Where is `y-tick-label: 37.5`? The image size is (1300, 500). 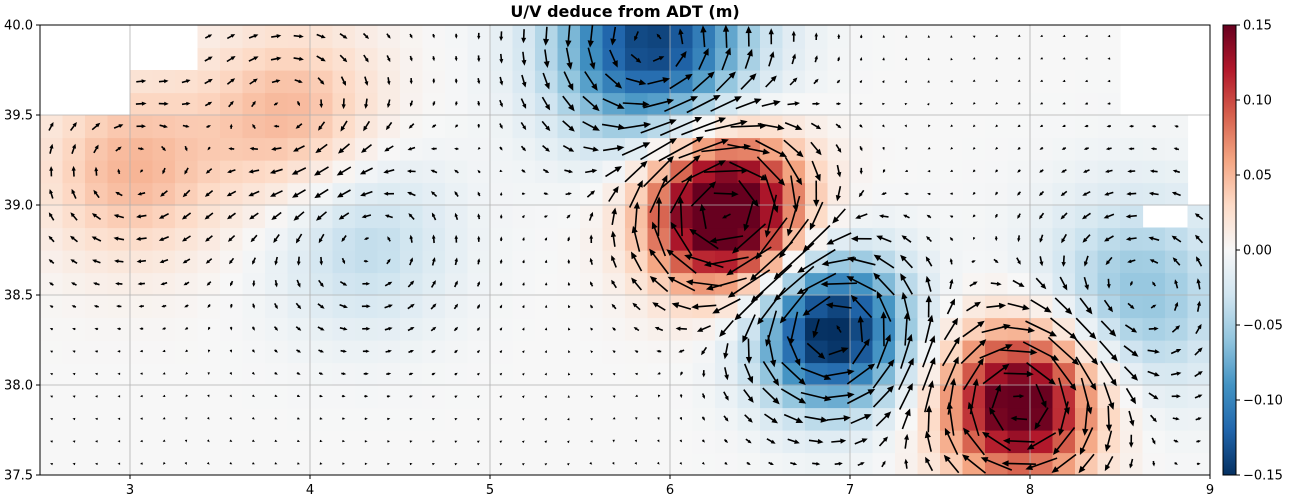
y-tick-label: 37.5 is located at coordinates (18, 476).